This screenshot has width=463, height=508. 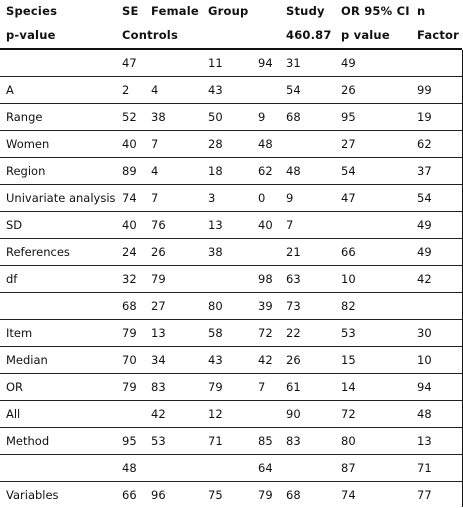 What do you see at coordinates (266, 11) in the screenshot?
I see `header-cell` at bounding box center [266, 11].